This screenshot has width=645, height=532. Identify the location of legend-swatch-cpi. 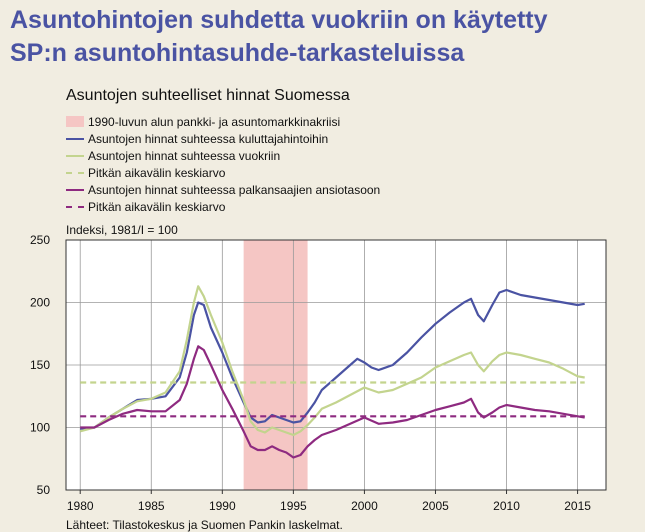
(75, 138).